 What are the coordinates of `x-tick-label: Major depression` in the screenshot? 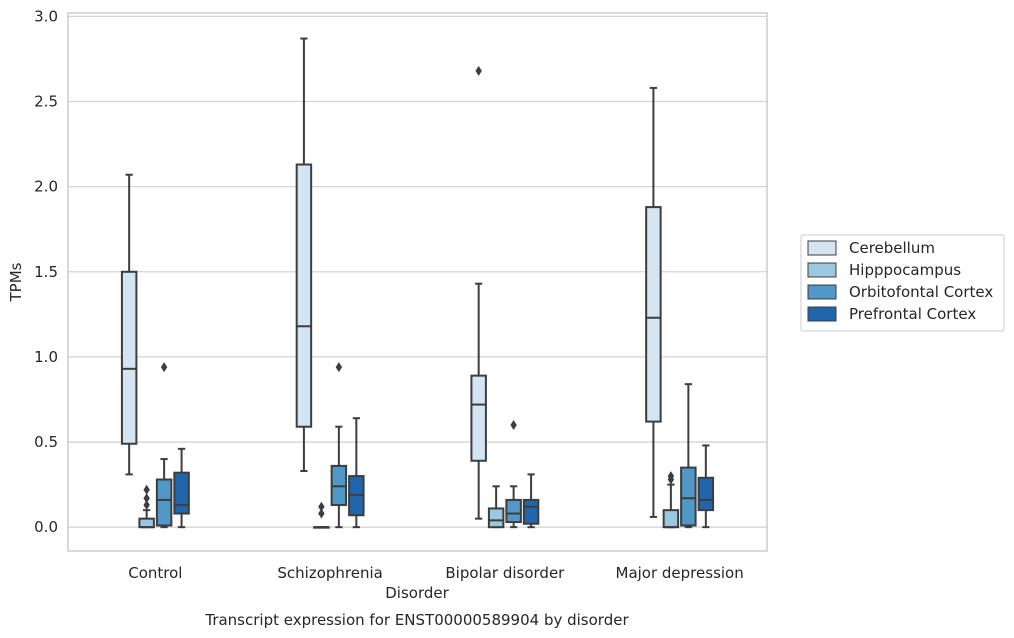 It's located at (680, 573).